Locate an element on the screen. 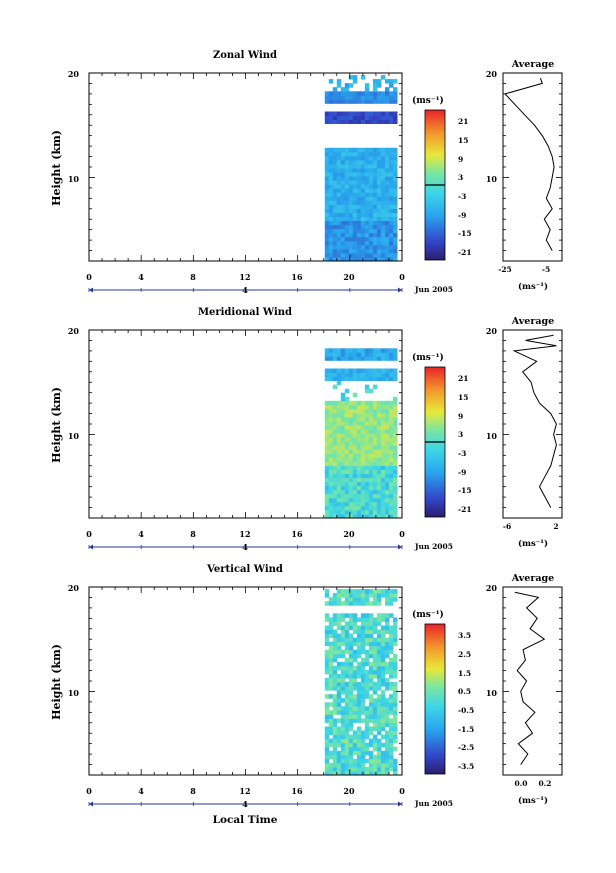 The image size is (616, 873). x-tick-label: 8 is located at coordinates (193, 277).